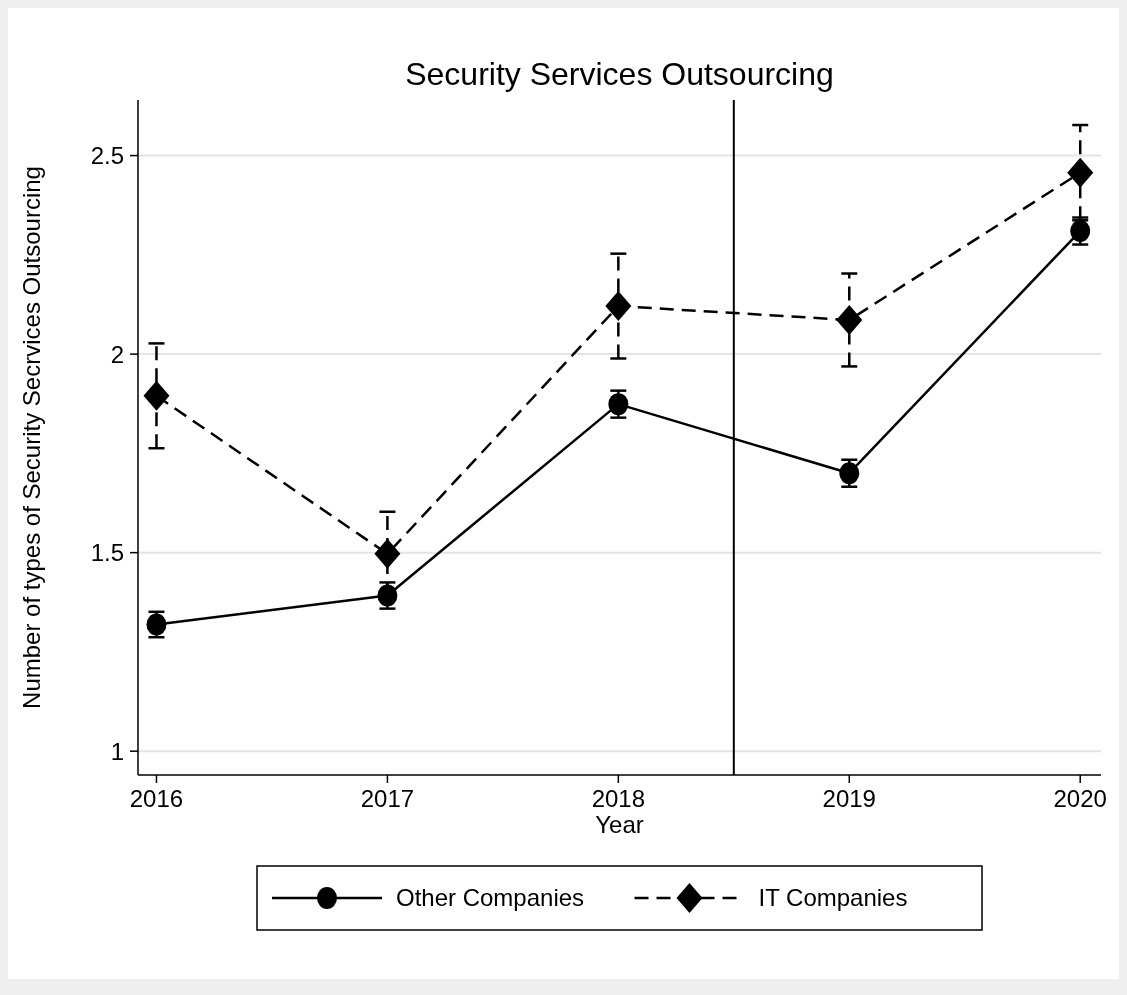  I want to click on x-tick-label: 2020, so click(1080, 798).